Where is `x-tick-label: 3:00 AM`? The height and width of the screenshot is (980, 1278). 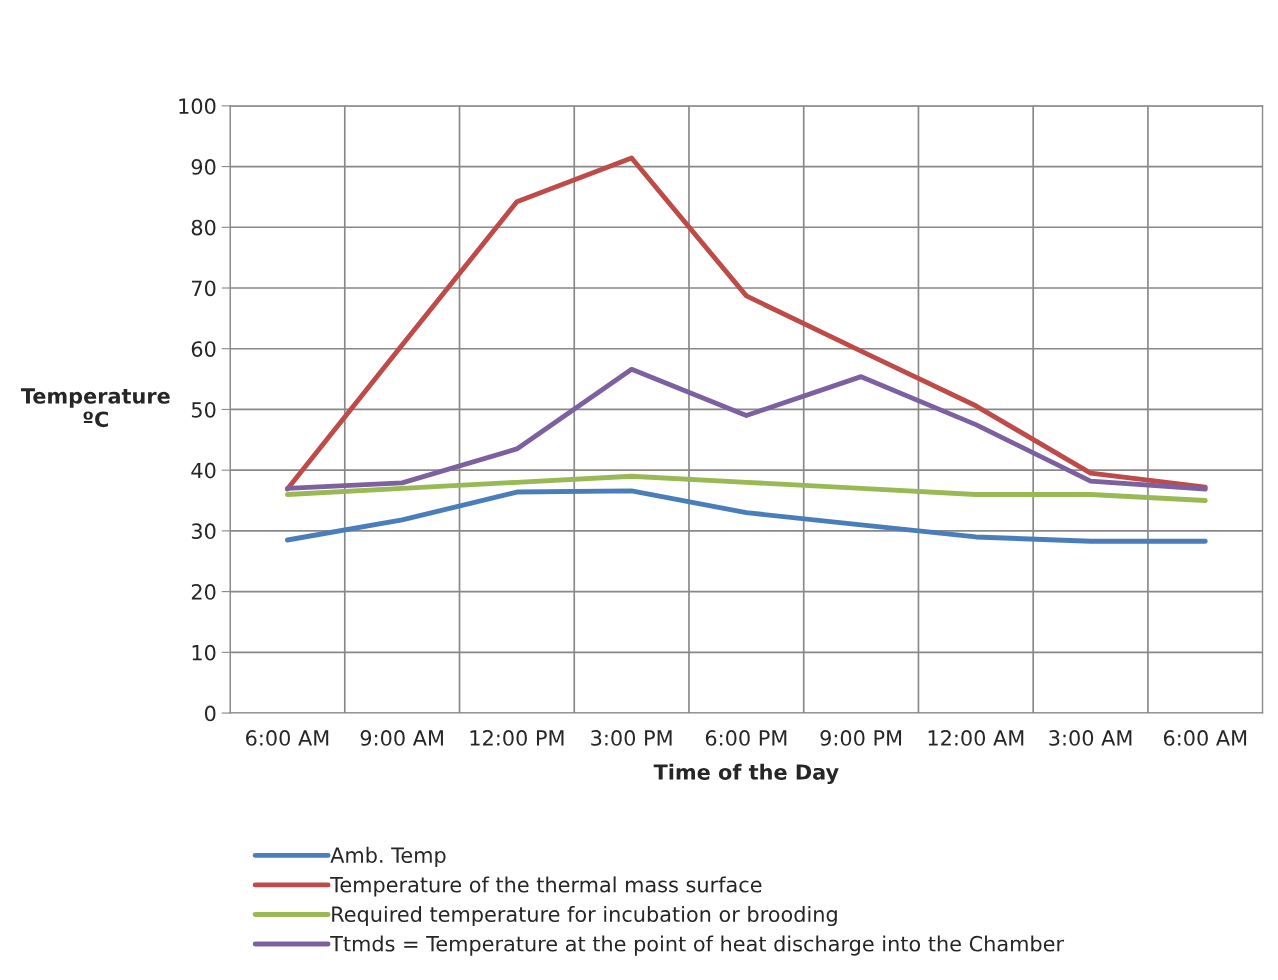 x-tick-label: 3:00 AM is located at coordinates (1090, 738).